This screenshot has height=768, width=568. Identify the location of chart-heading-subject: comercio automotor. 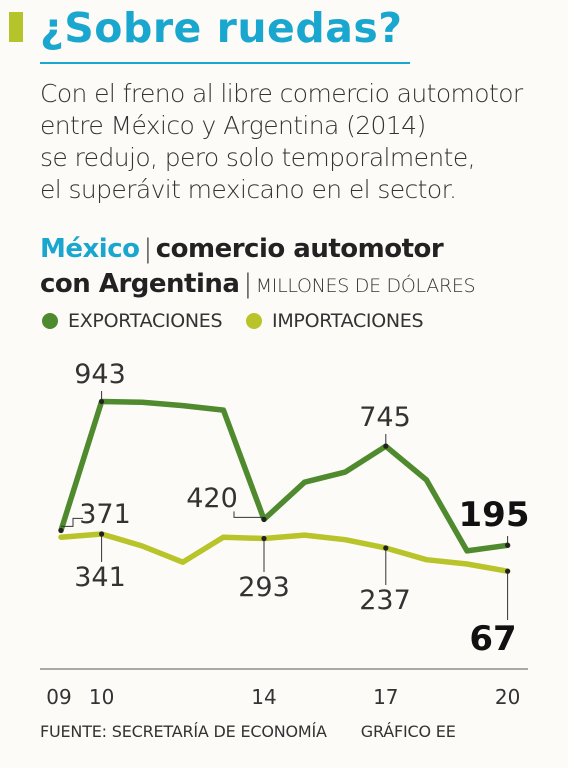
(299, 249).